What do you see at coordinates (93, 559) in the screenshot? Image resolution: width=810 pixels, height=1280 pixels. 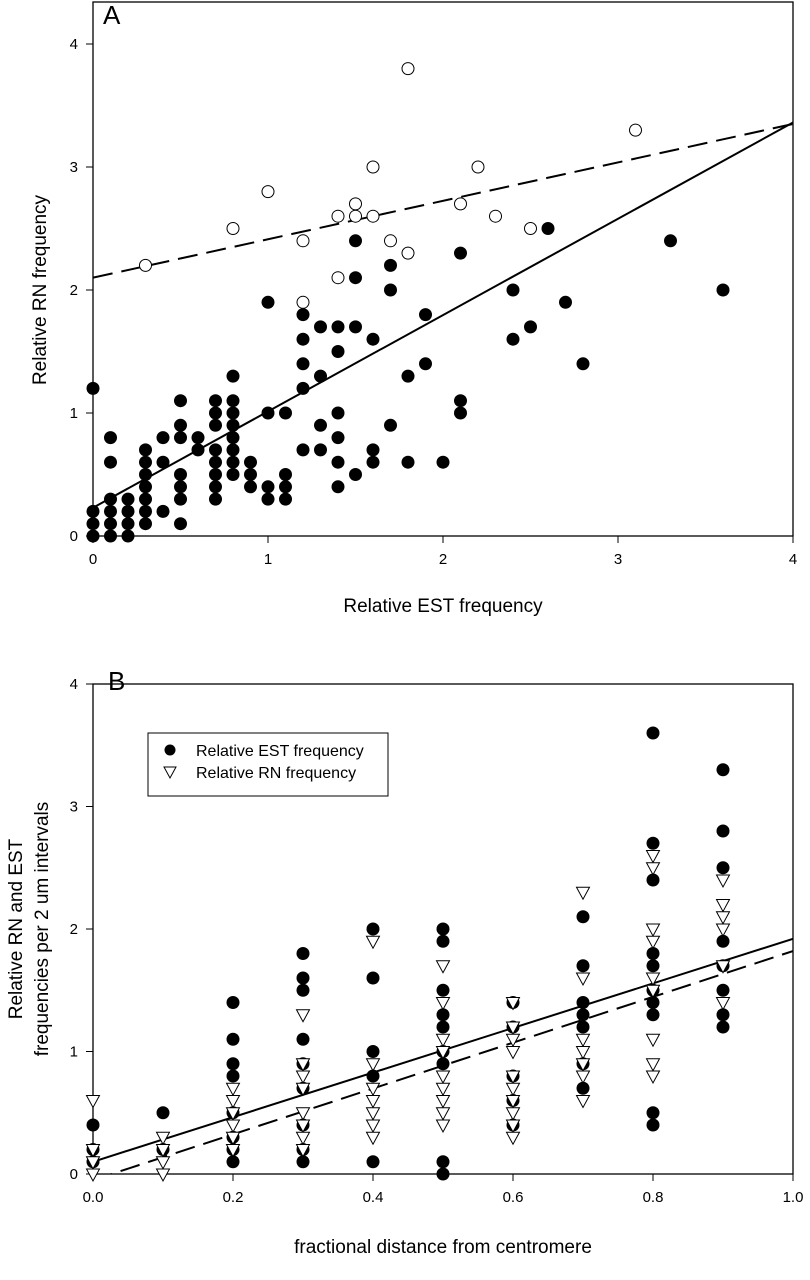 I see `x-tick-label: 0` at bounding box center [93, 559].